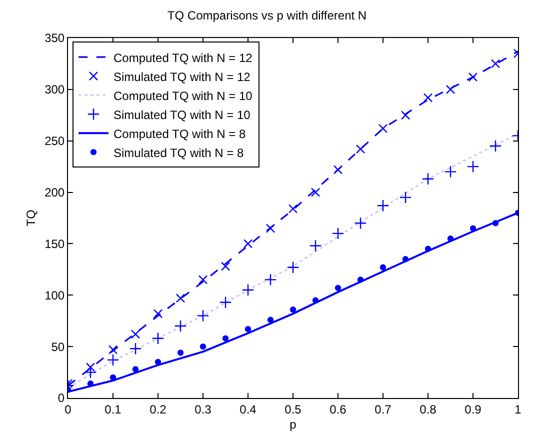 The image size is (534, 442). I want to click on legend-label: Simulated TQ with N = 12, so click(182, 77).